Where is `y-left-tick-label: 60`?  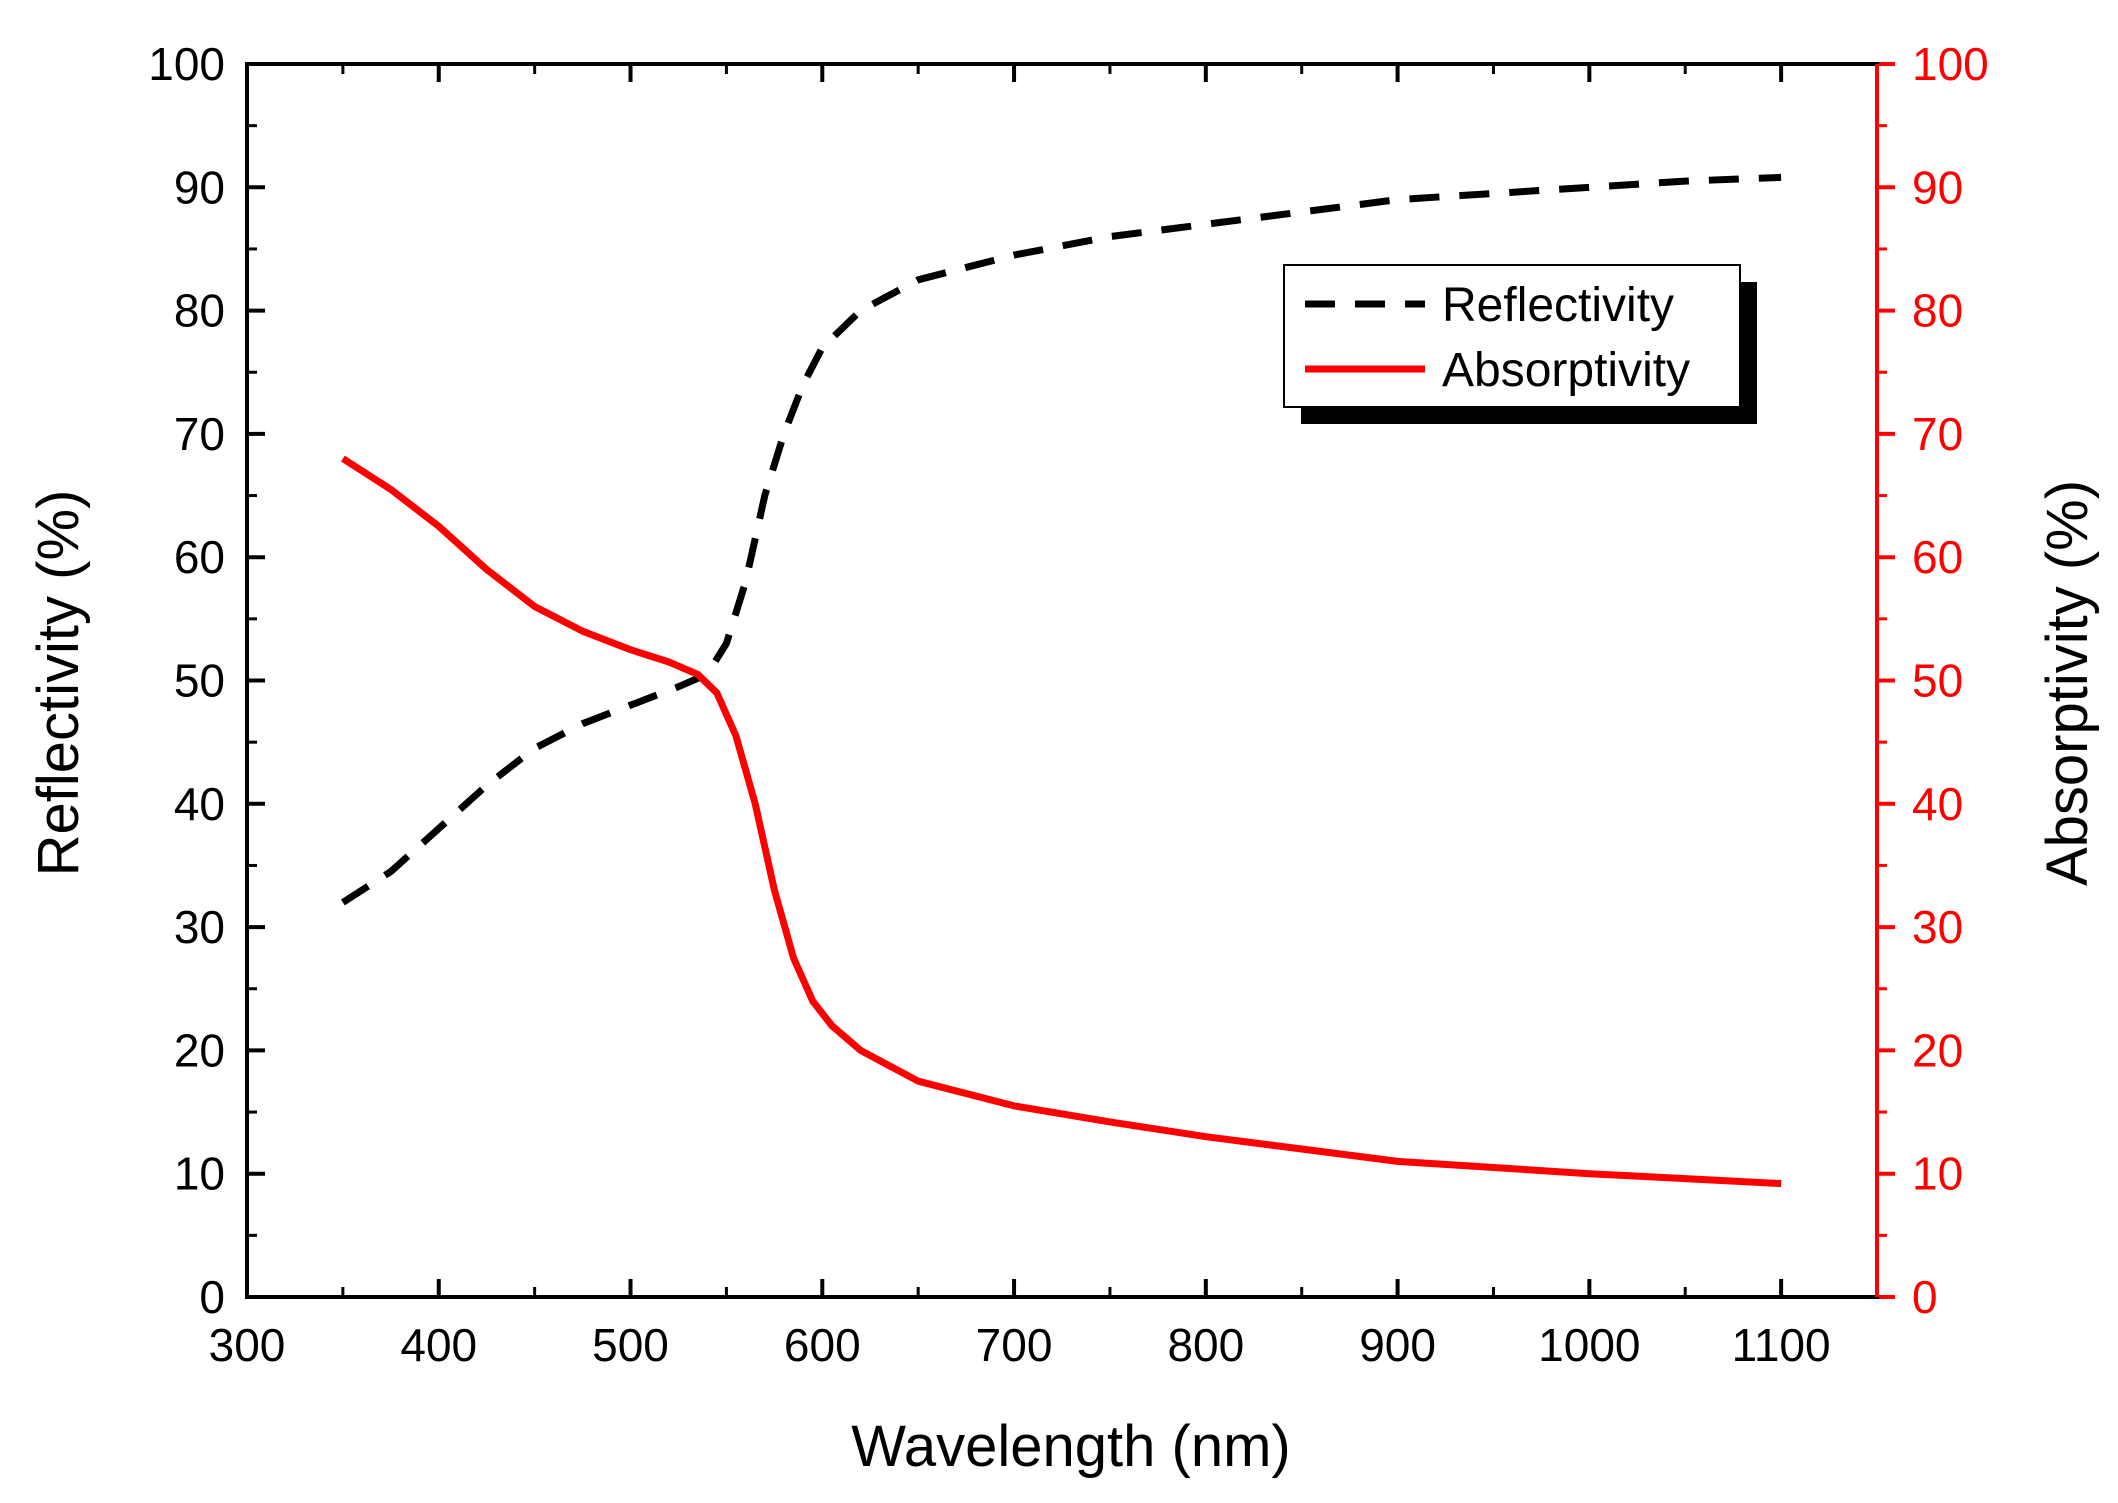
y-left-tick-label: 60 is located at coordinates (199, 557).